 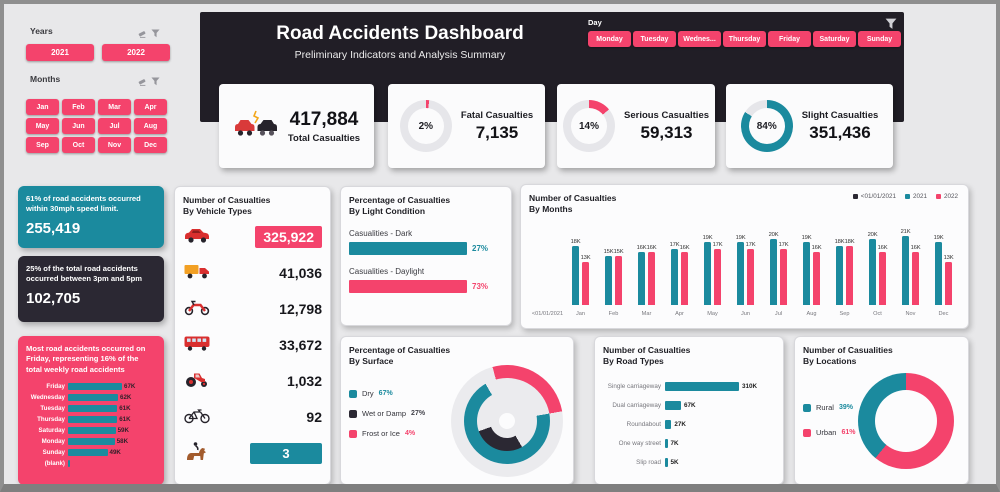 I want to click on vehicle-row-truck: 41,036, so click(x=252, y=273).